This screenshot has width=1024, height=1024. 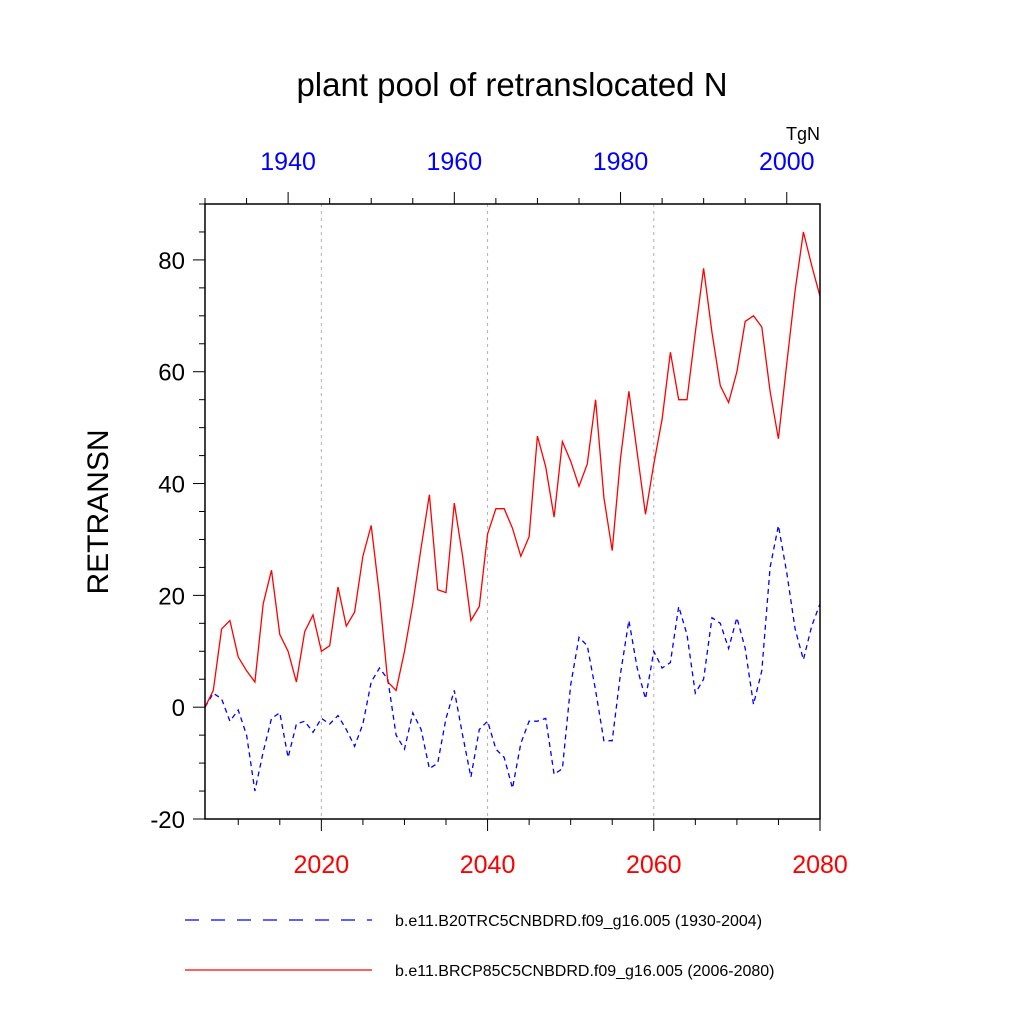 I want to click on units-label: TgN, so click(x=803, y=134).